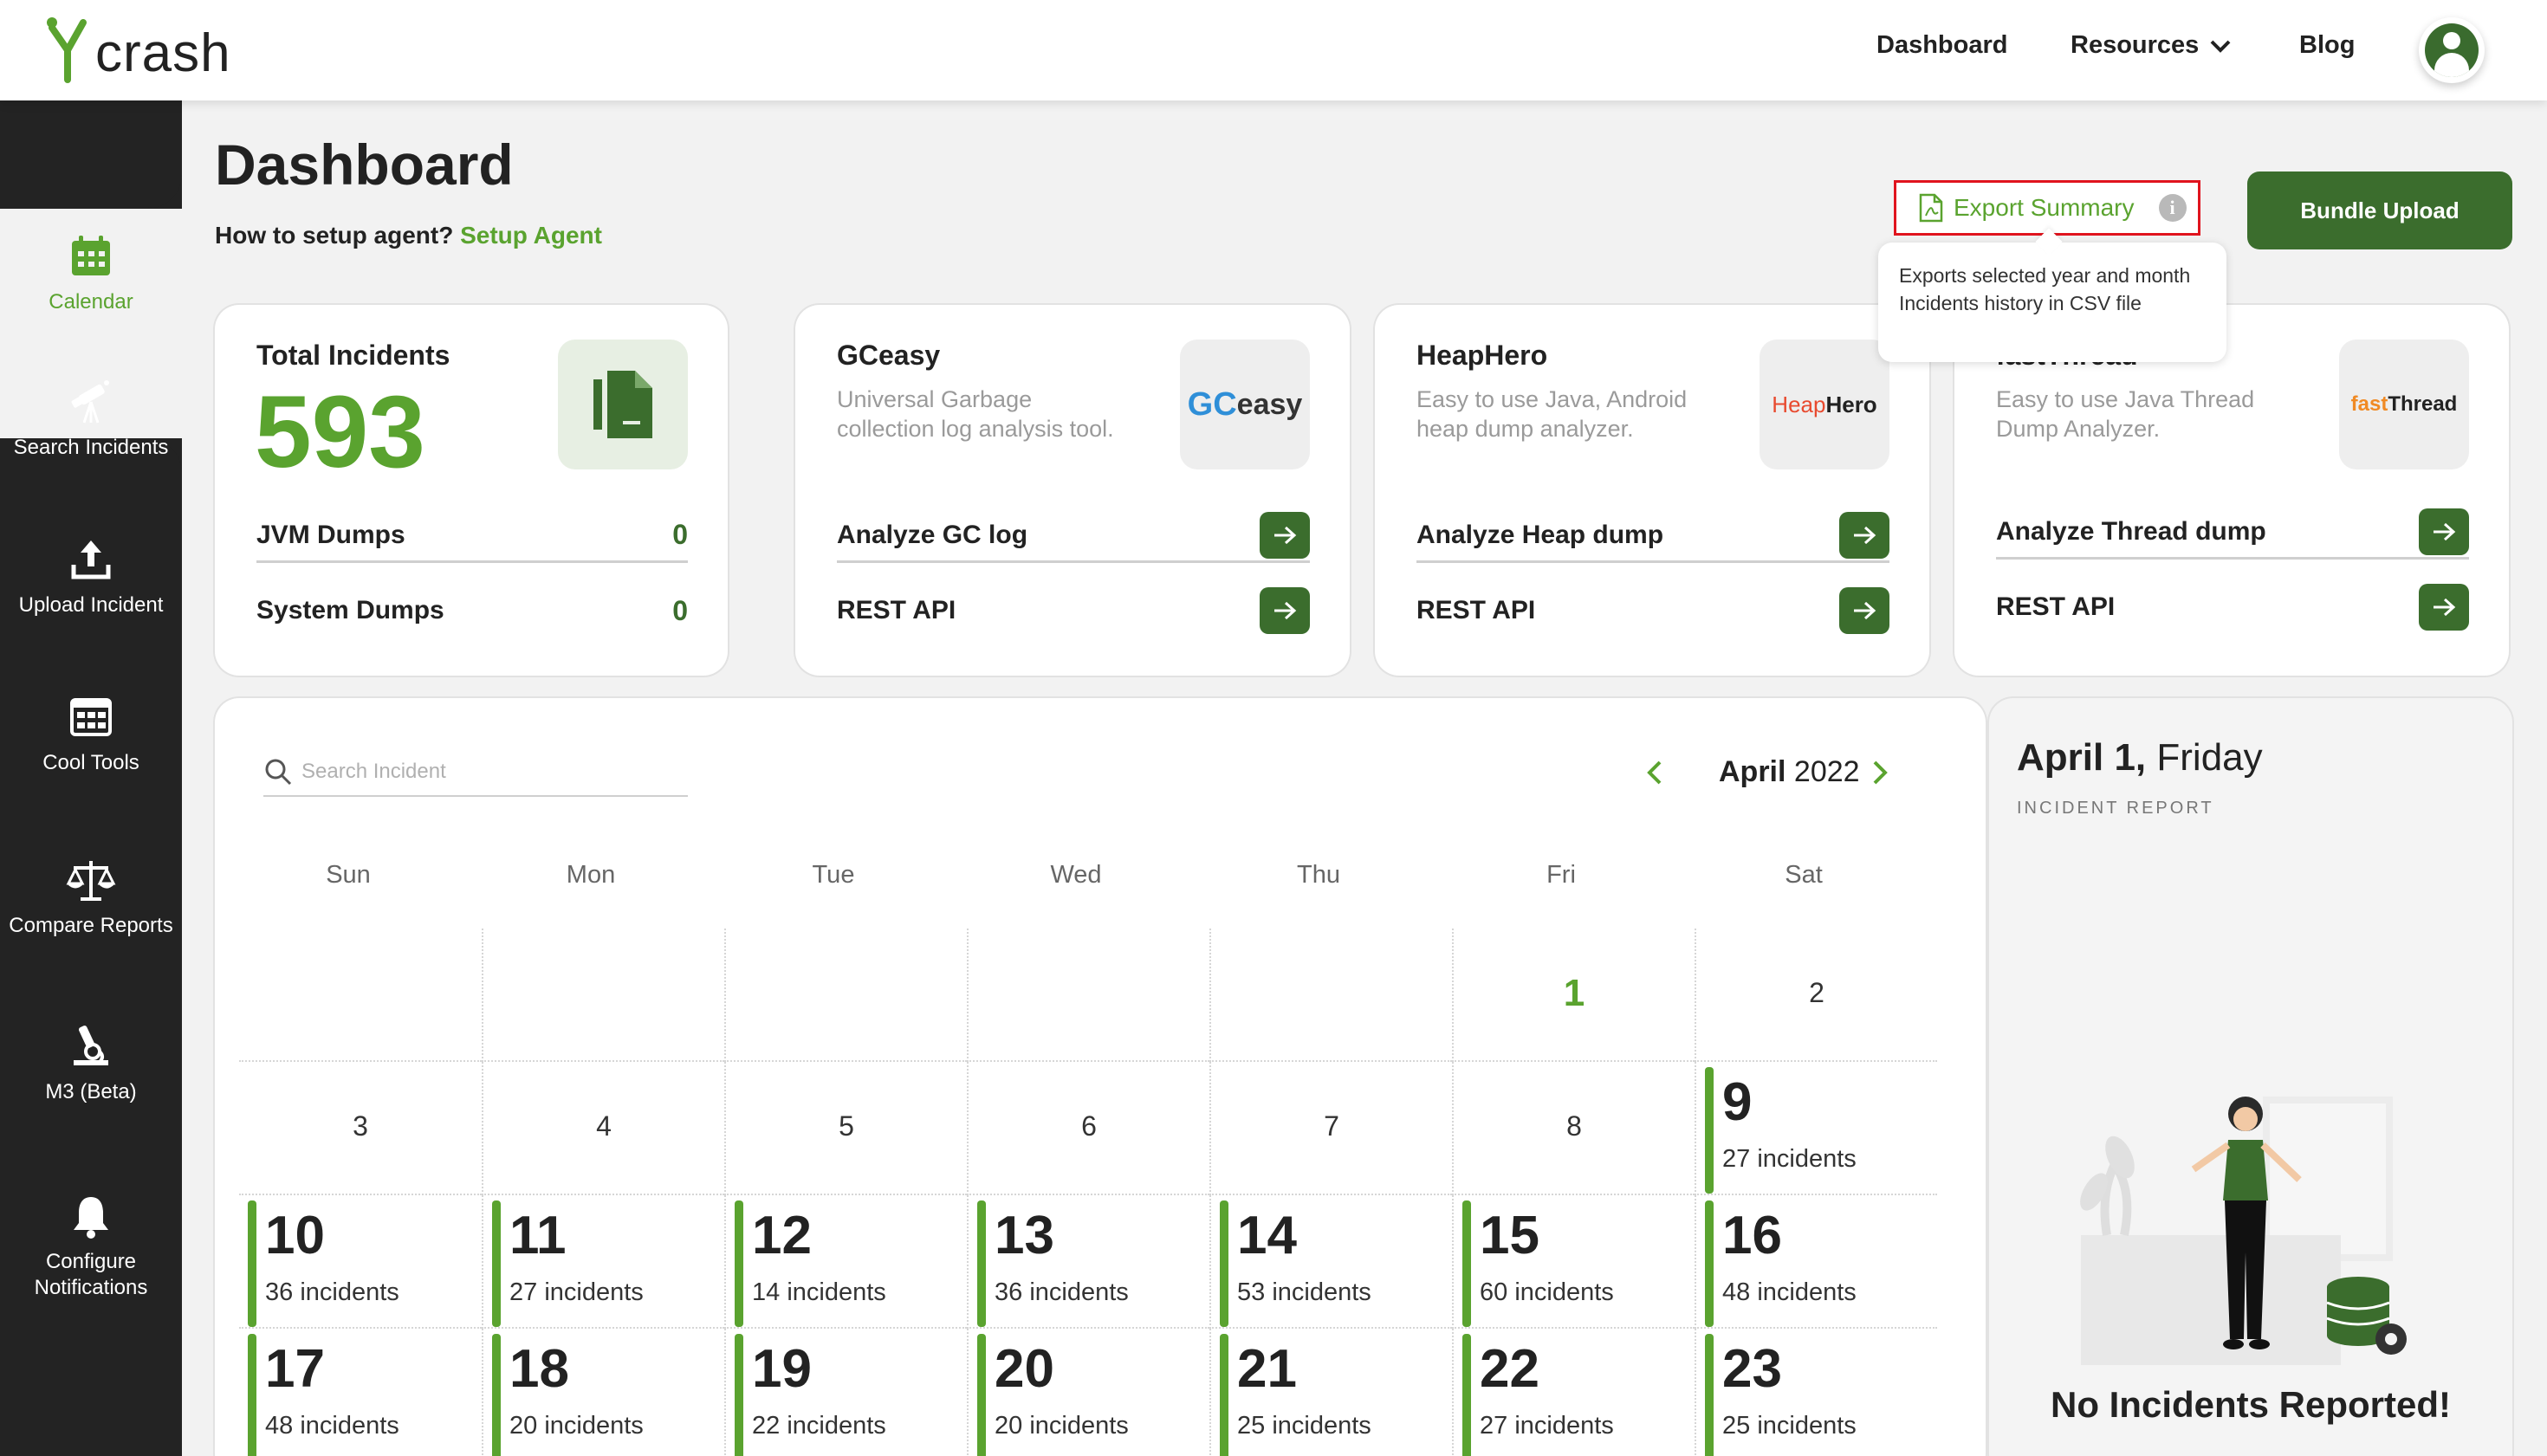  Describe the element at coordinates (576, 1426) in the screenshot. I see `day-incident-count: 20 incidents` at that location.